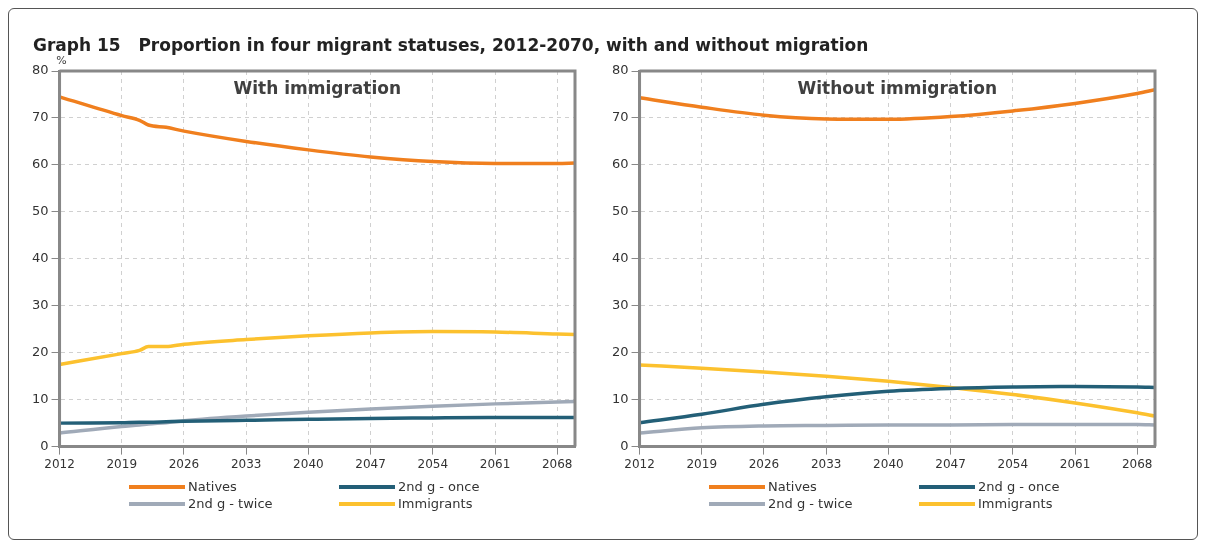 Image resolution: width=1208 pixels, height=550 pixels. I want to click on text: Without immigration, so click(897, 87).